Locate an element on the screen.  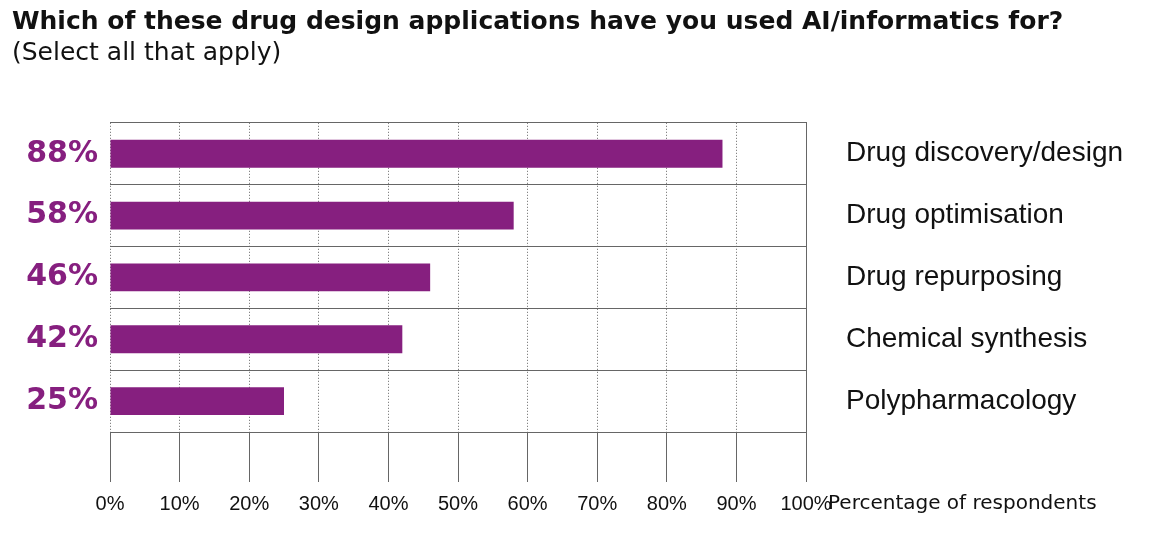
x-tick-label: 10% is located at coordinates (179, 502).